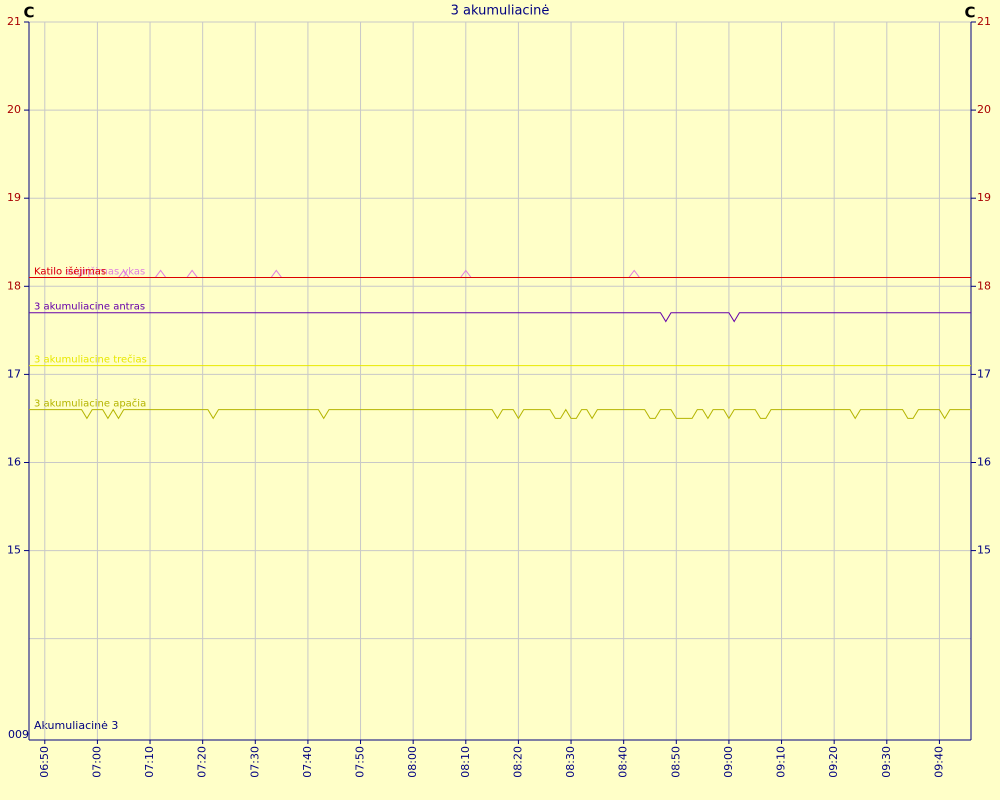  Describe the element at coordinates (360, 762) in the screenshot. I see `x-tick-label: 07:50` at that location.